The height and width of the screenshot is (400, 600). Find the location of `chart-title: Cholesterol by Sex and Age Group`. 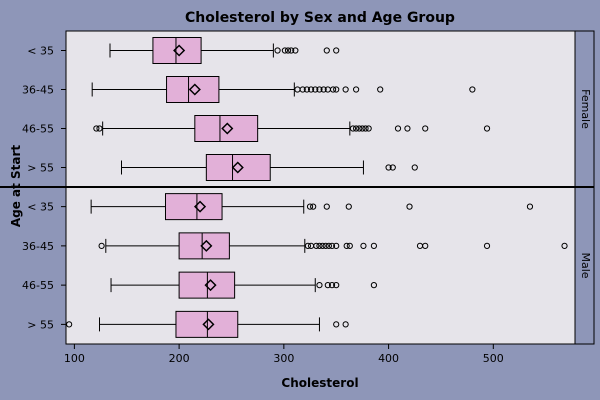

chart-title: Cholesterol by Sex and Age Group is located at coordinates (320, 18).